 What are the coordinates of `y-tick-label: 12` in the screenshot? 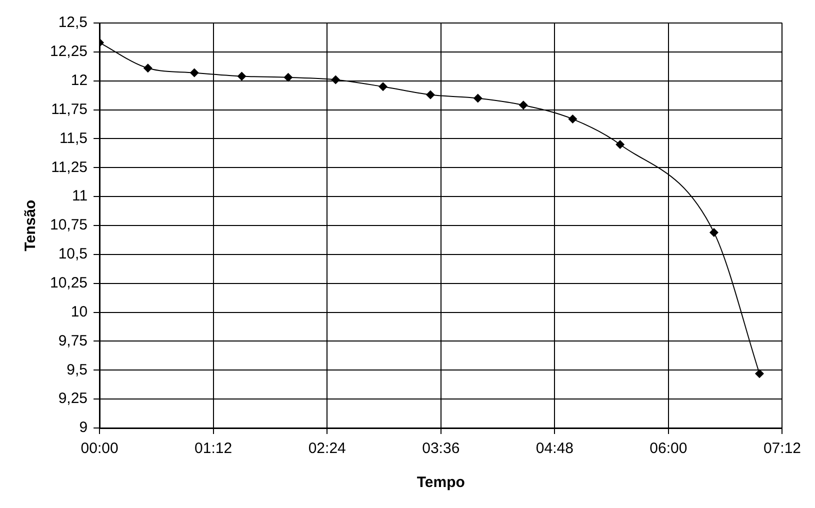 It's located at (79, 80).